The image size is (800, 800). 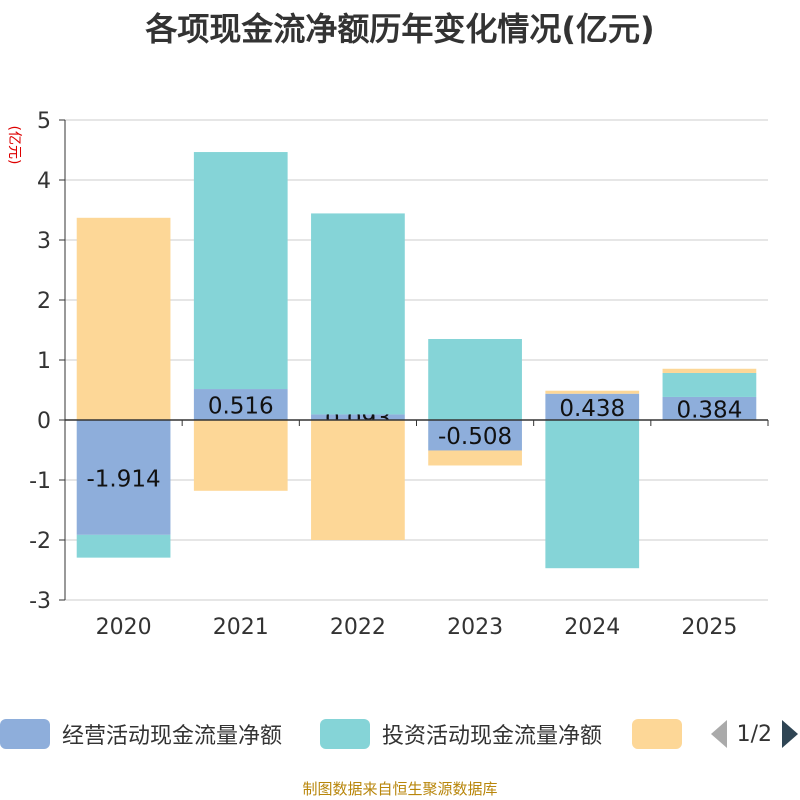 I want to click on bar-2023-series0, so click(x=475, y=435).